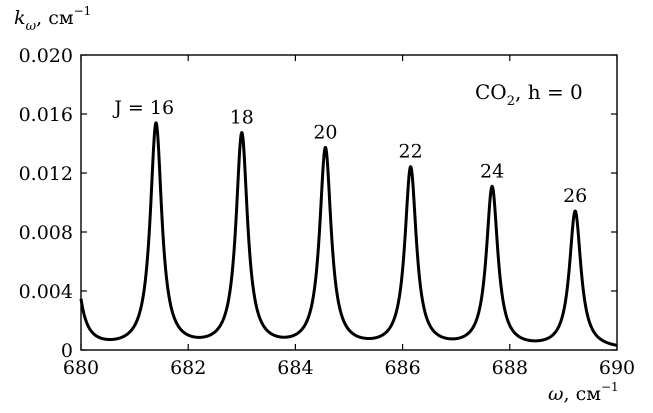 This screenshot has width=653, height=413. I want to click on y-tick-label: 0.020, so click(46, 56).